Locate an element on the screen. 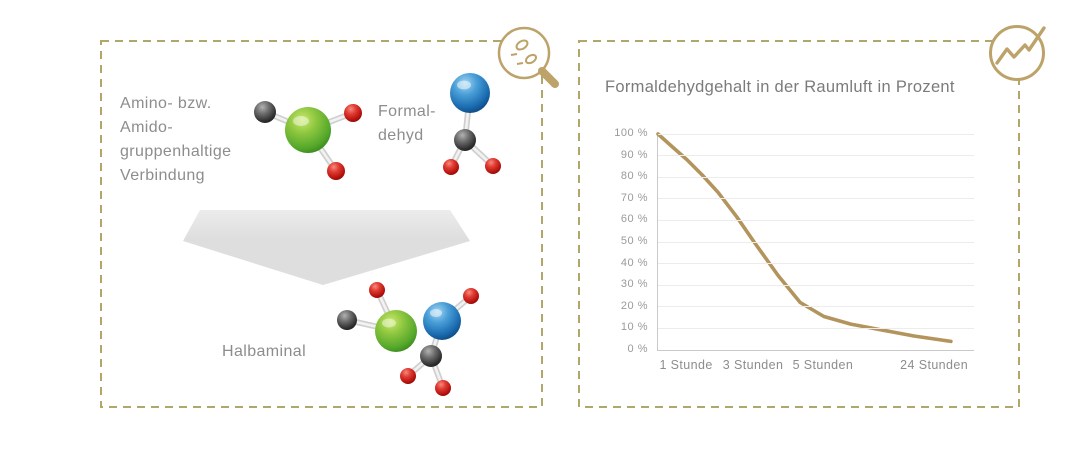 This screenshot has height=462, width=1080. y-tick-label: 30 % is located at coordinates (634, 284).